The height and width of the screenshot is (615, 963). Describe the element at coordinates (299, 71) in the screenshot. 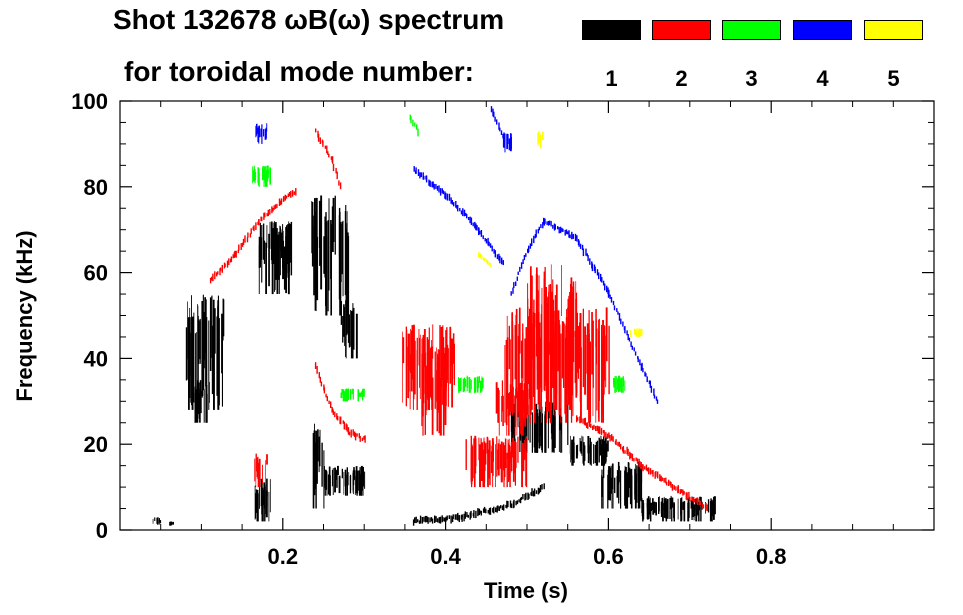

I see `chart-title-line-2: for toroidal mode number:` at that location.